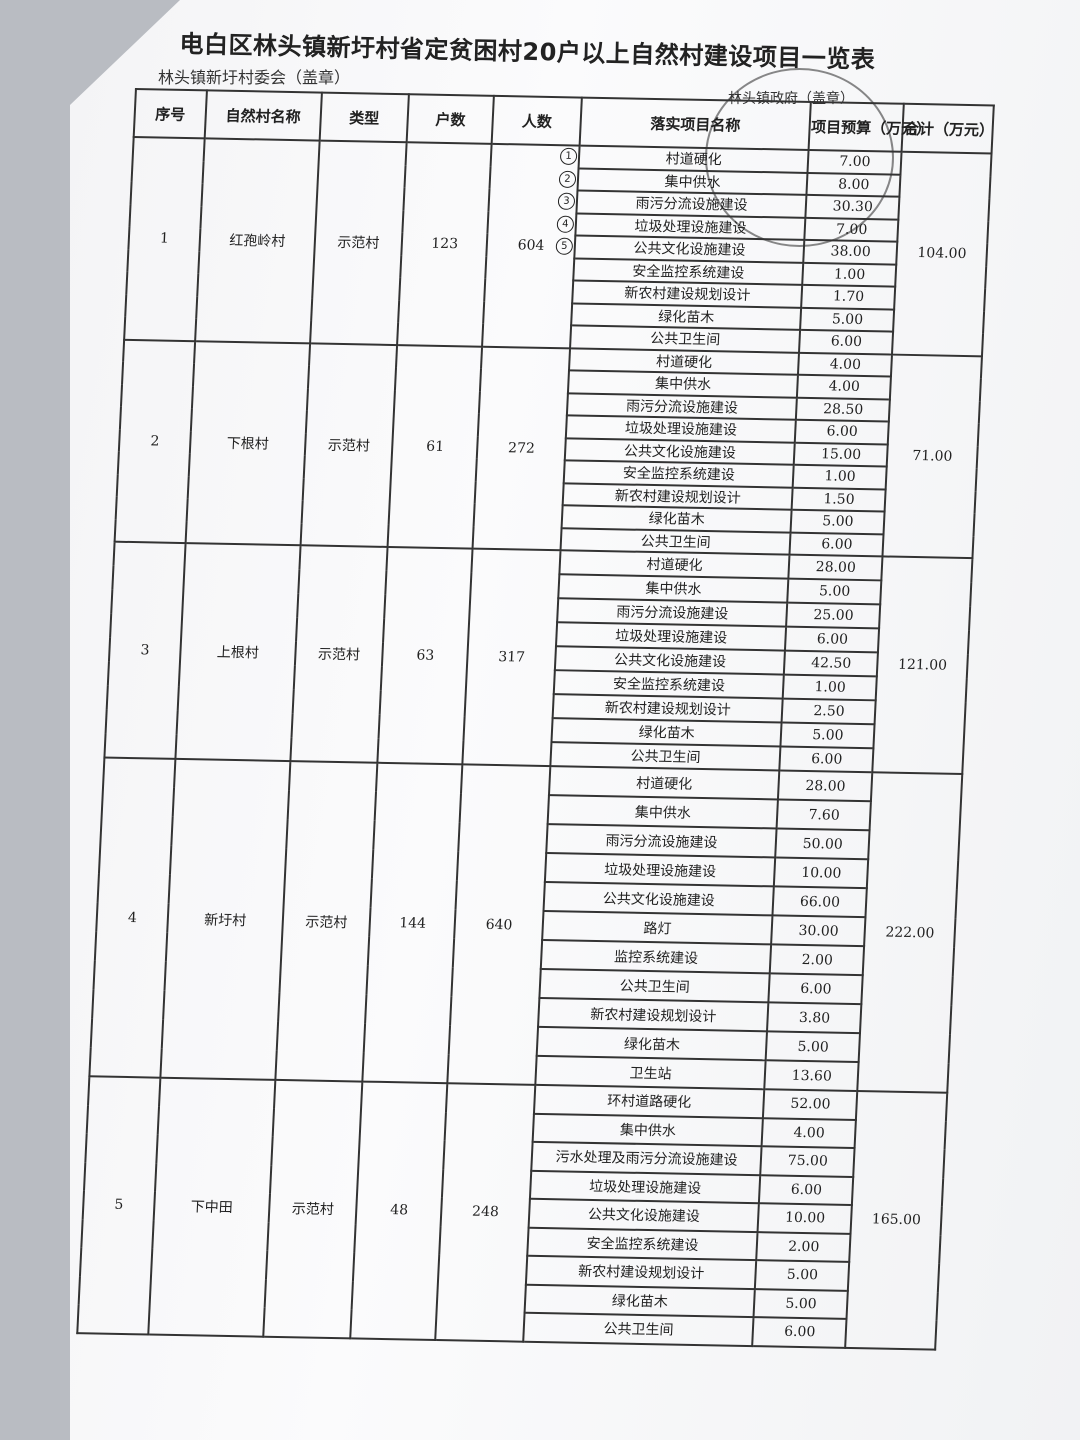 The image size is (1080, 1440). Describe the element at coordinates (854, 162) in the screenshot. I see `project-budget: 7.00` at that location.